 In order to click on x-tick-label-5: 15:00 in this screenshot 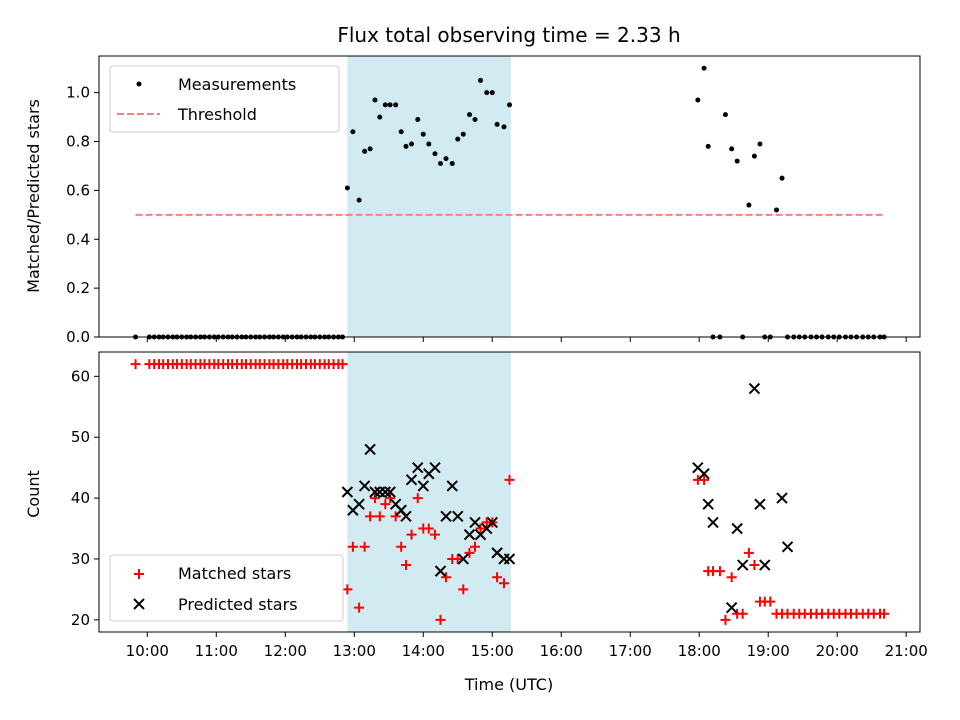, I will do `click(492, 651)`.